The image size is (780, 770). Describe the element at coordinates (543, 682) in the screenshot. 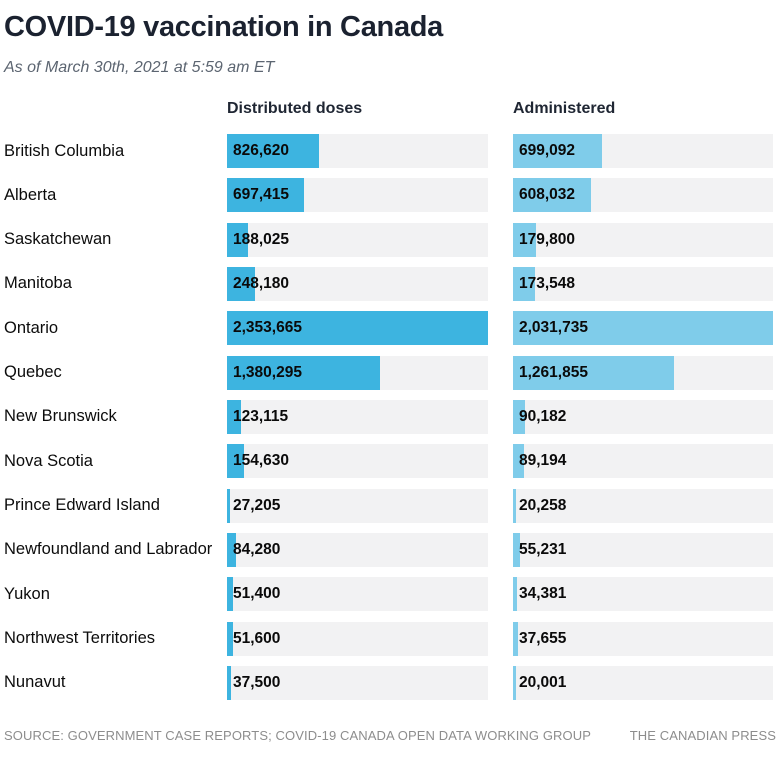

I see `administered-value-label: 20,001` at that location.